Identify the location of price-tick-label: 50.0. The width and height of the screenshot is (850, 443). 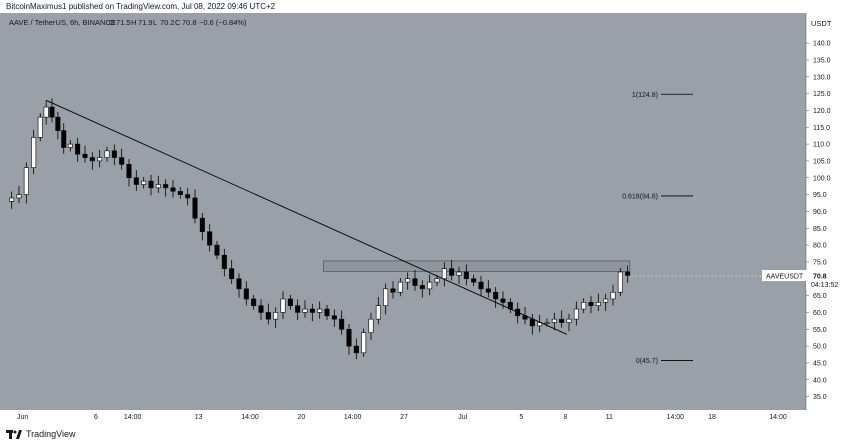
(820, 347).